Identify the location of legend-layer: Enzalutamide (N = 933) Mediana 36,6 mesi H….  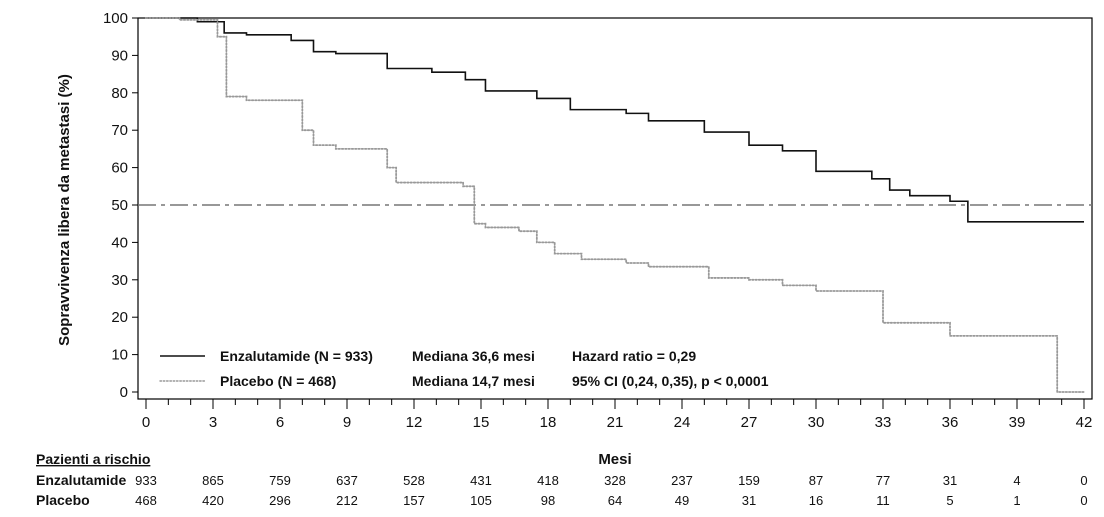
(464, 368).